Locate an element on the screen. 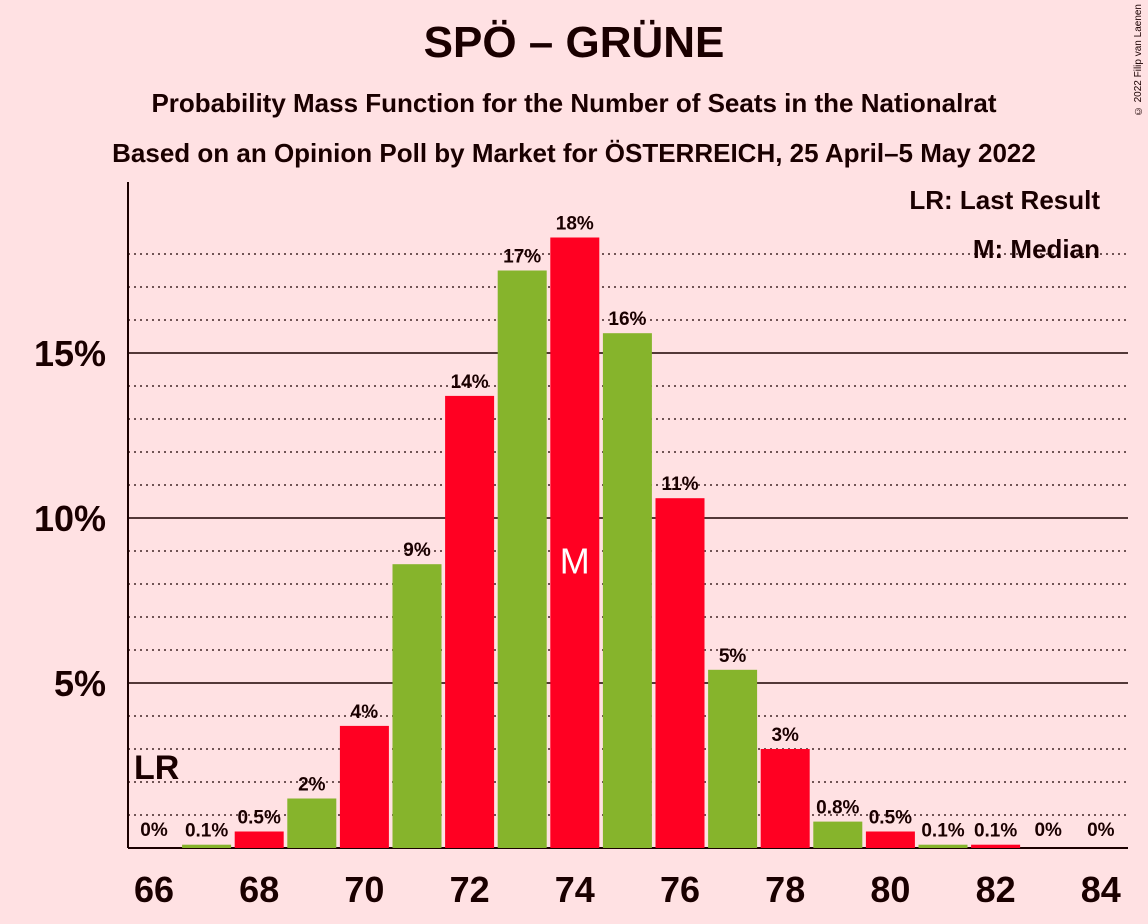 The width and height of the screenshot is (1148, 924). x-tick-label: 70 is located at coordinates (364, 889).